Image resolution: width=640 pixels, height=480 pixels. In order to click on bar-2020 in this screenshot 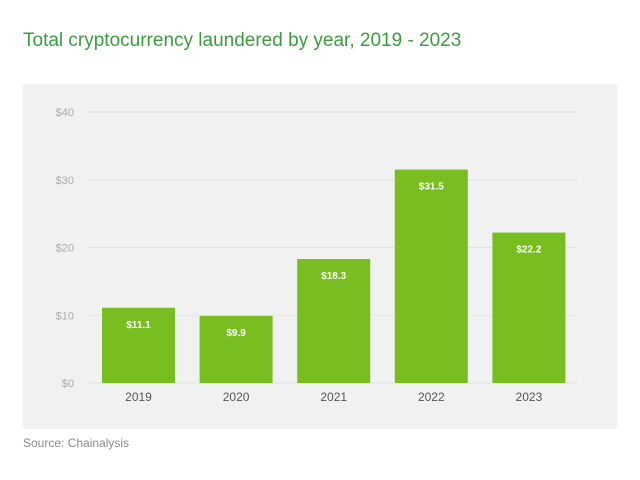, I will do `click(236, 349)`.